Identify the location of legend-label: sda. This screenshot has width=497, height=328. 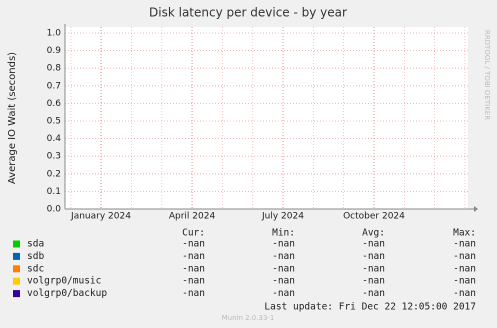
(35, 244).